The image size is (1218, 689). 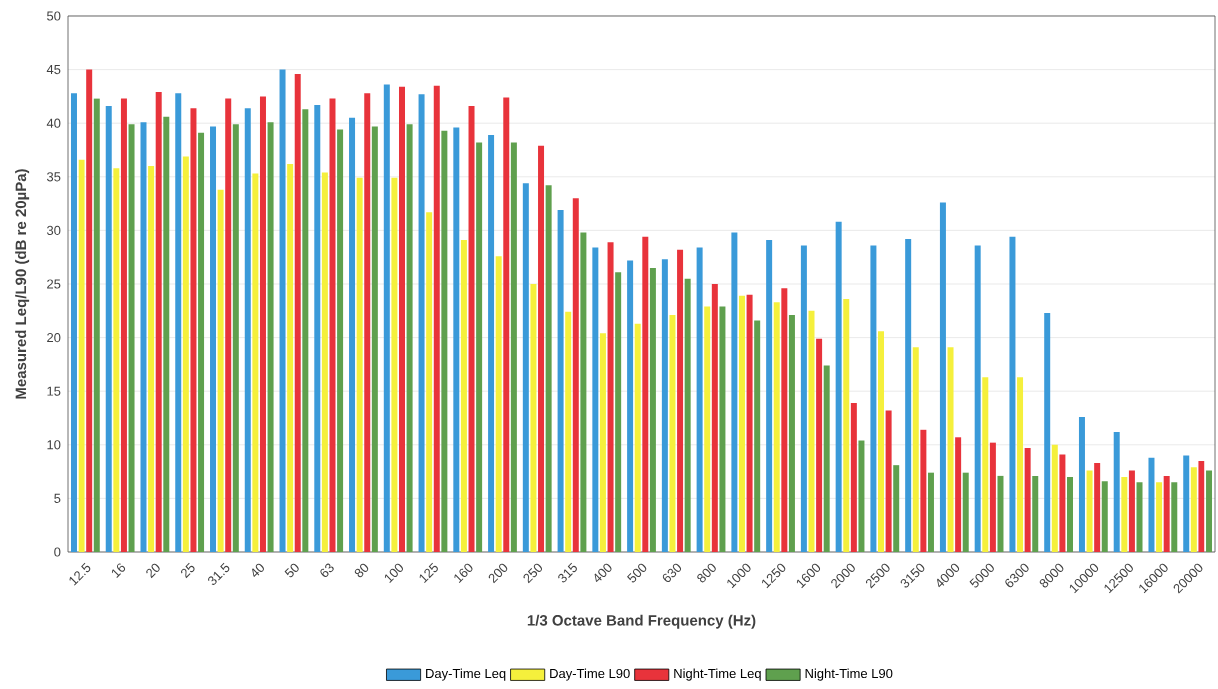 What do you see at coordinates (428, 573) in the screenshot?
I see `x-tick-label: 125` at bounding box center [428, 573].